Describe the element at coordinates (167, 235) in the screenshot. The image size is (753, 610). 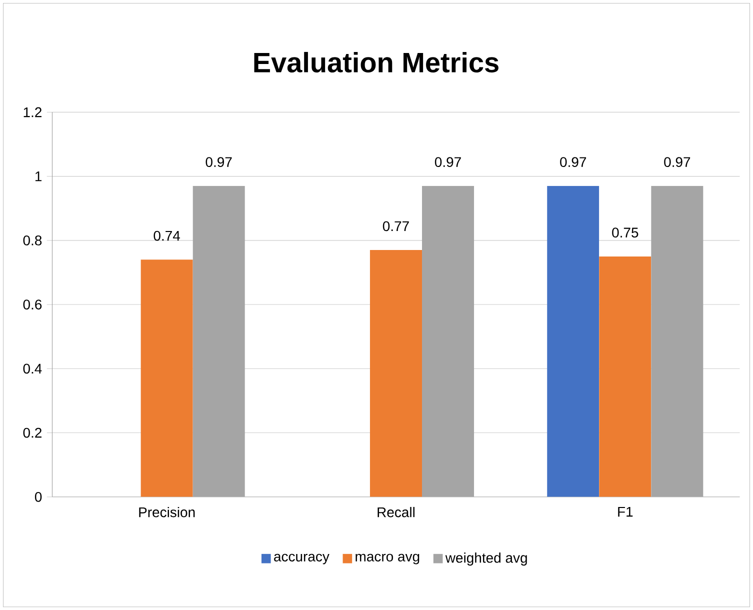
I see `data-label: 0.74` at that location.